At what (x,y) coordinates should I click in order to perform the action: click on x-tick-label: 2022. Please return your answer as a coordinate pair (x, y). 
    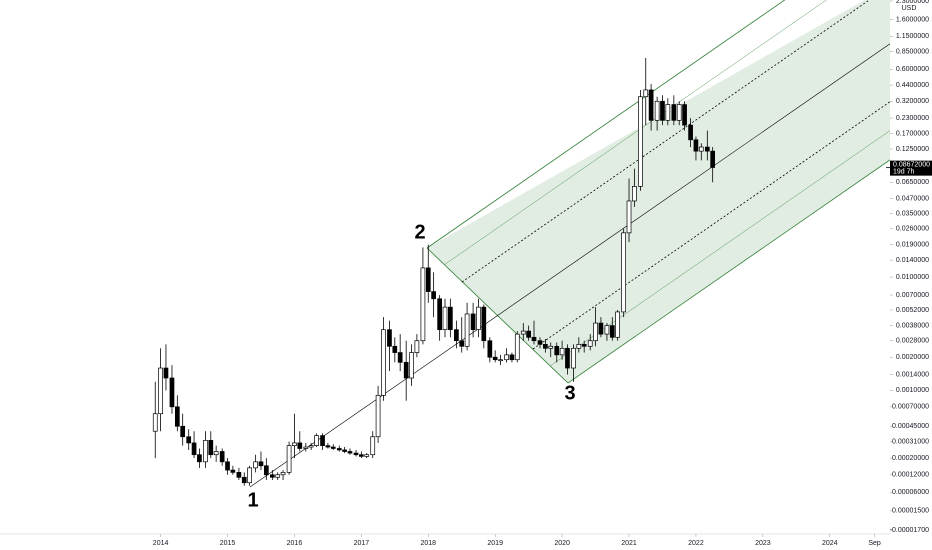
    Looking at the image, I should click on (696, 543).